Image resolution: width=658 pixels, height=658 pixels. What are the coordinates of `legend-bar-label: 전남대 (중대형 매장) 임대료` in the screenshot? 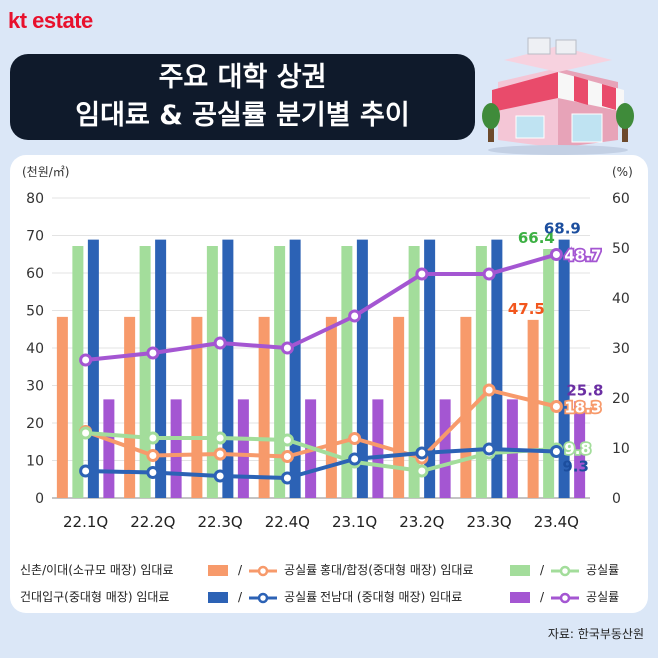 It's located at (391, 597).